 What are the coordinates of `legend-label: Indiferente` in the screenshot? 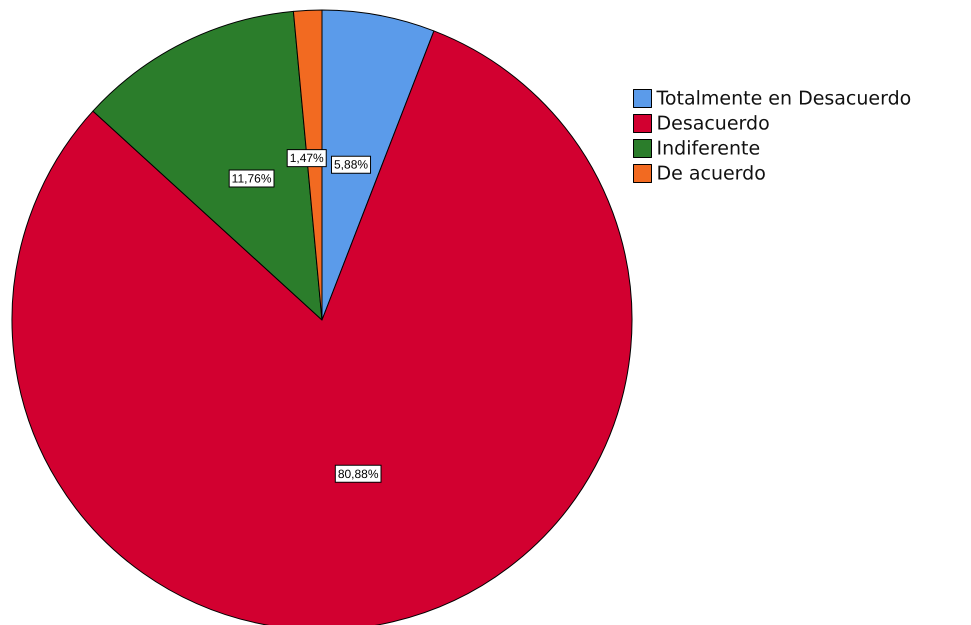 It's located at (708, 149).